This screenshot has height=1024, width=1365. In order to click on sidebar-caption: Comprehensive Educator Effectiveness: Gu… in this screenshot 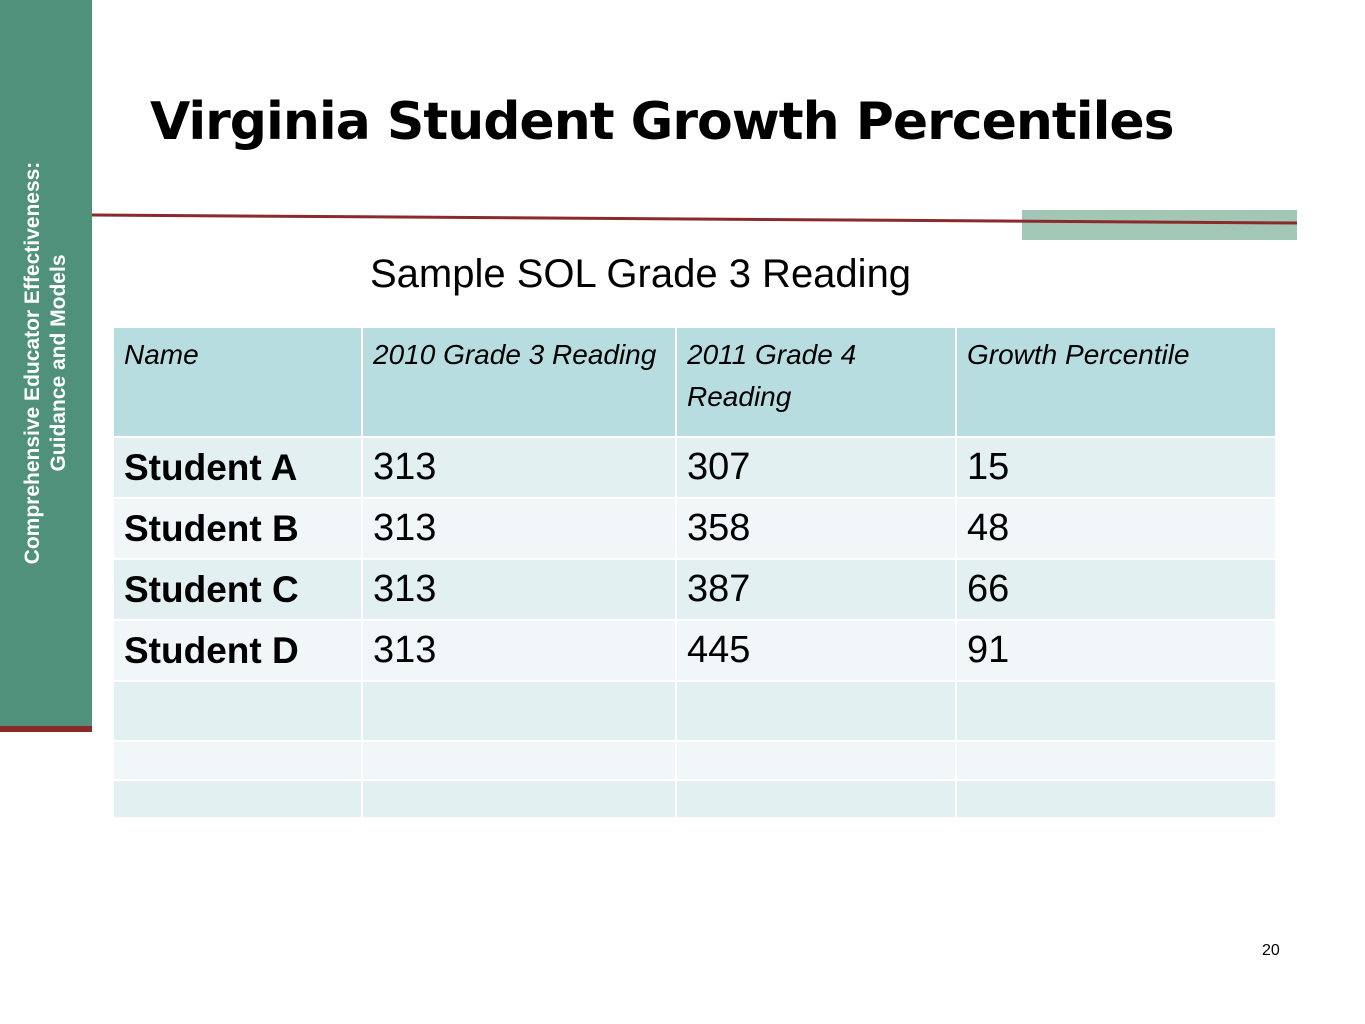, I will do `click(46, 363)`.